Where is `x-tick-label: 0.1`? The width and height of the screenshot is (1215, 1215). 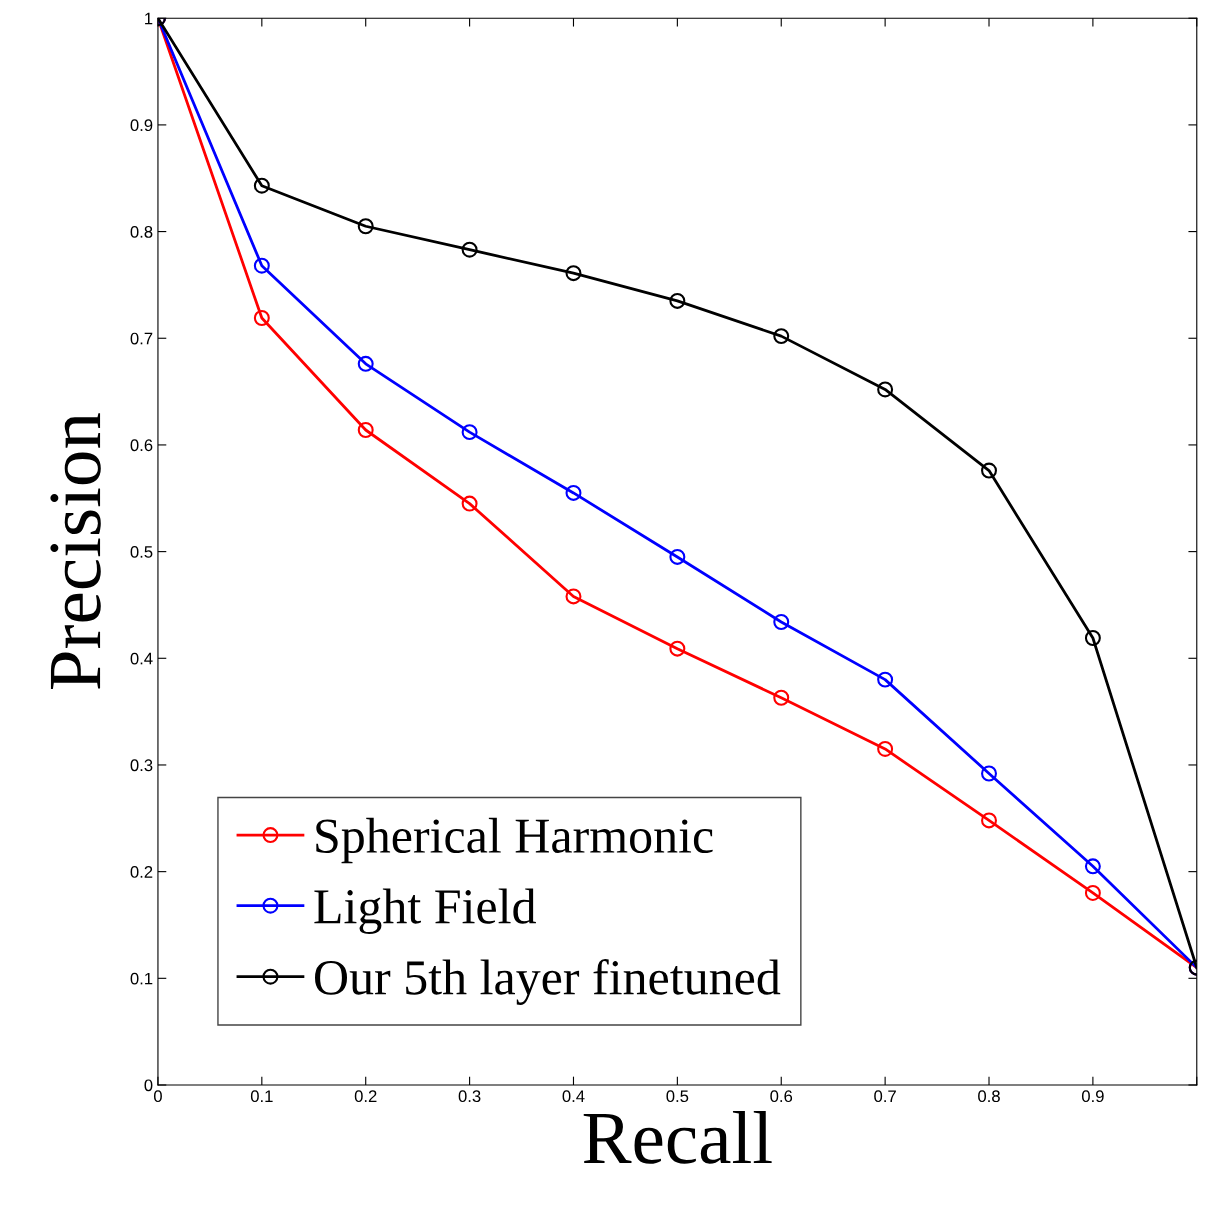 x-tick-label: 0.1 is located at coordinates (261, 1096).